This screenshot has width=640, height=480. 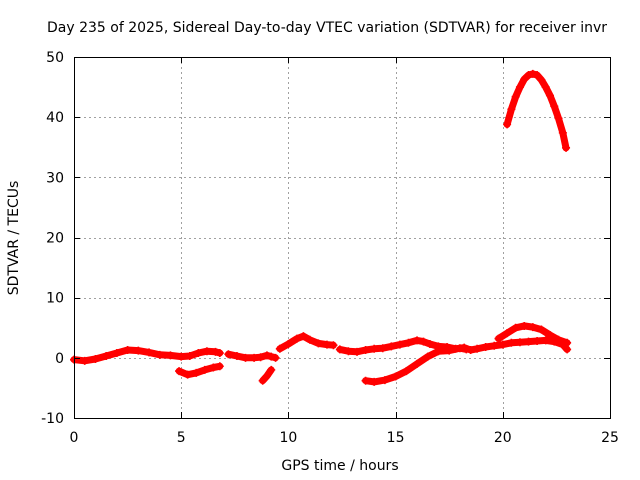 What do you see at coordinates (59, 359) in the screenshot?
I see `y-tick-label: 0` at bounding box center [59, 359].